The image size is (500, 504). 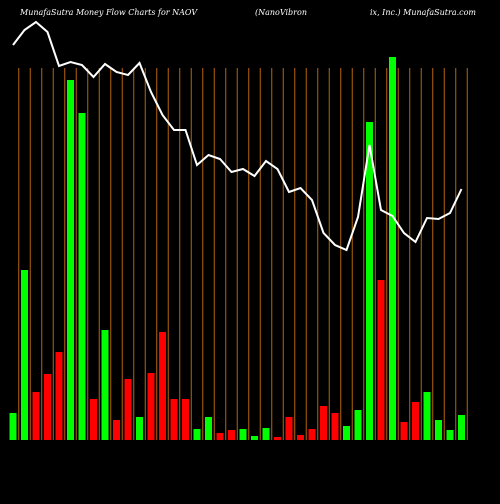 What do you see at coordinates (423, 12) in the screenshot?
I see `chart-subtitle: ix, Inc.) MunafaSutra.com` at bounding box center [423, 12].